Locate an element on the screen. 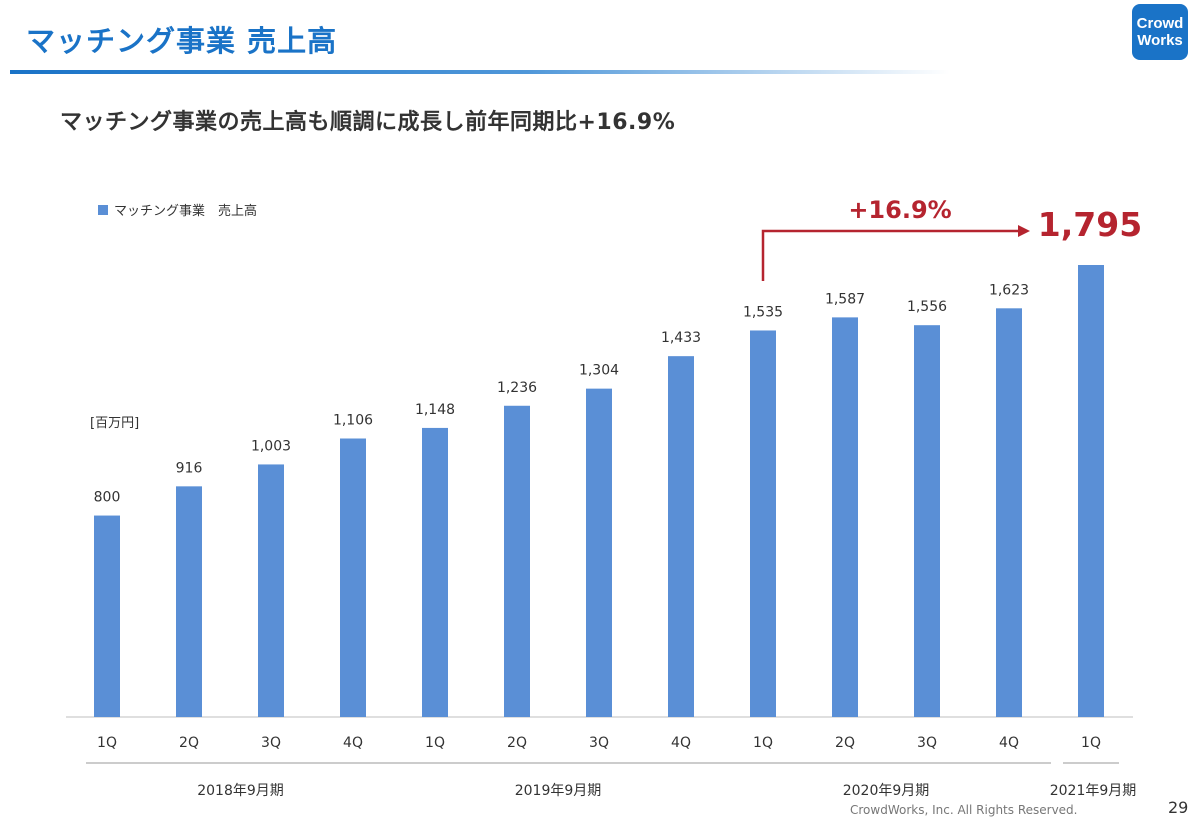 The image size is (1200, 824). highlight-value-label: 1,795 is located at coordinates (1090, 224).